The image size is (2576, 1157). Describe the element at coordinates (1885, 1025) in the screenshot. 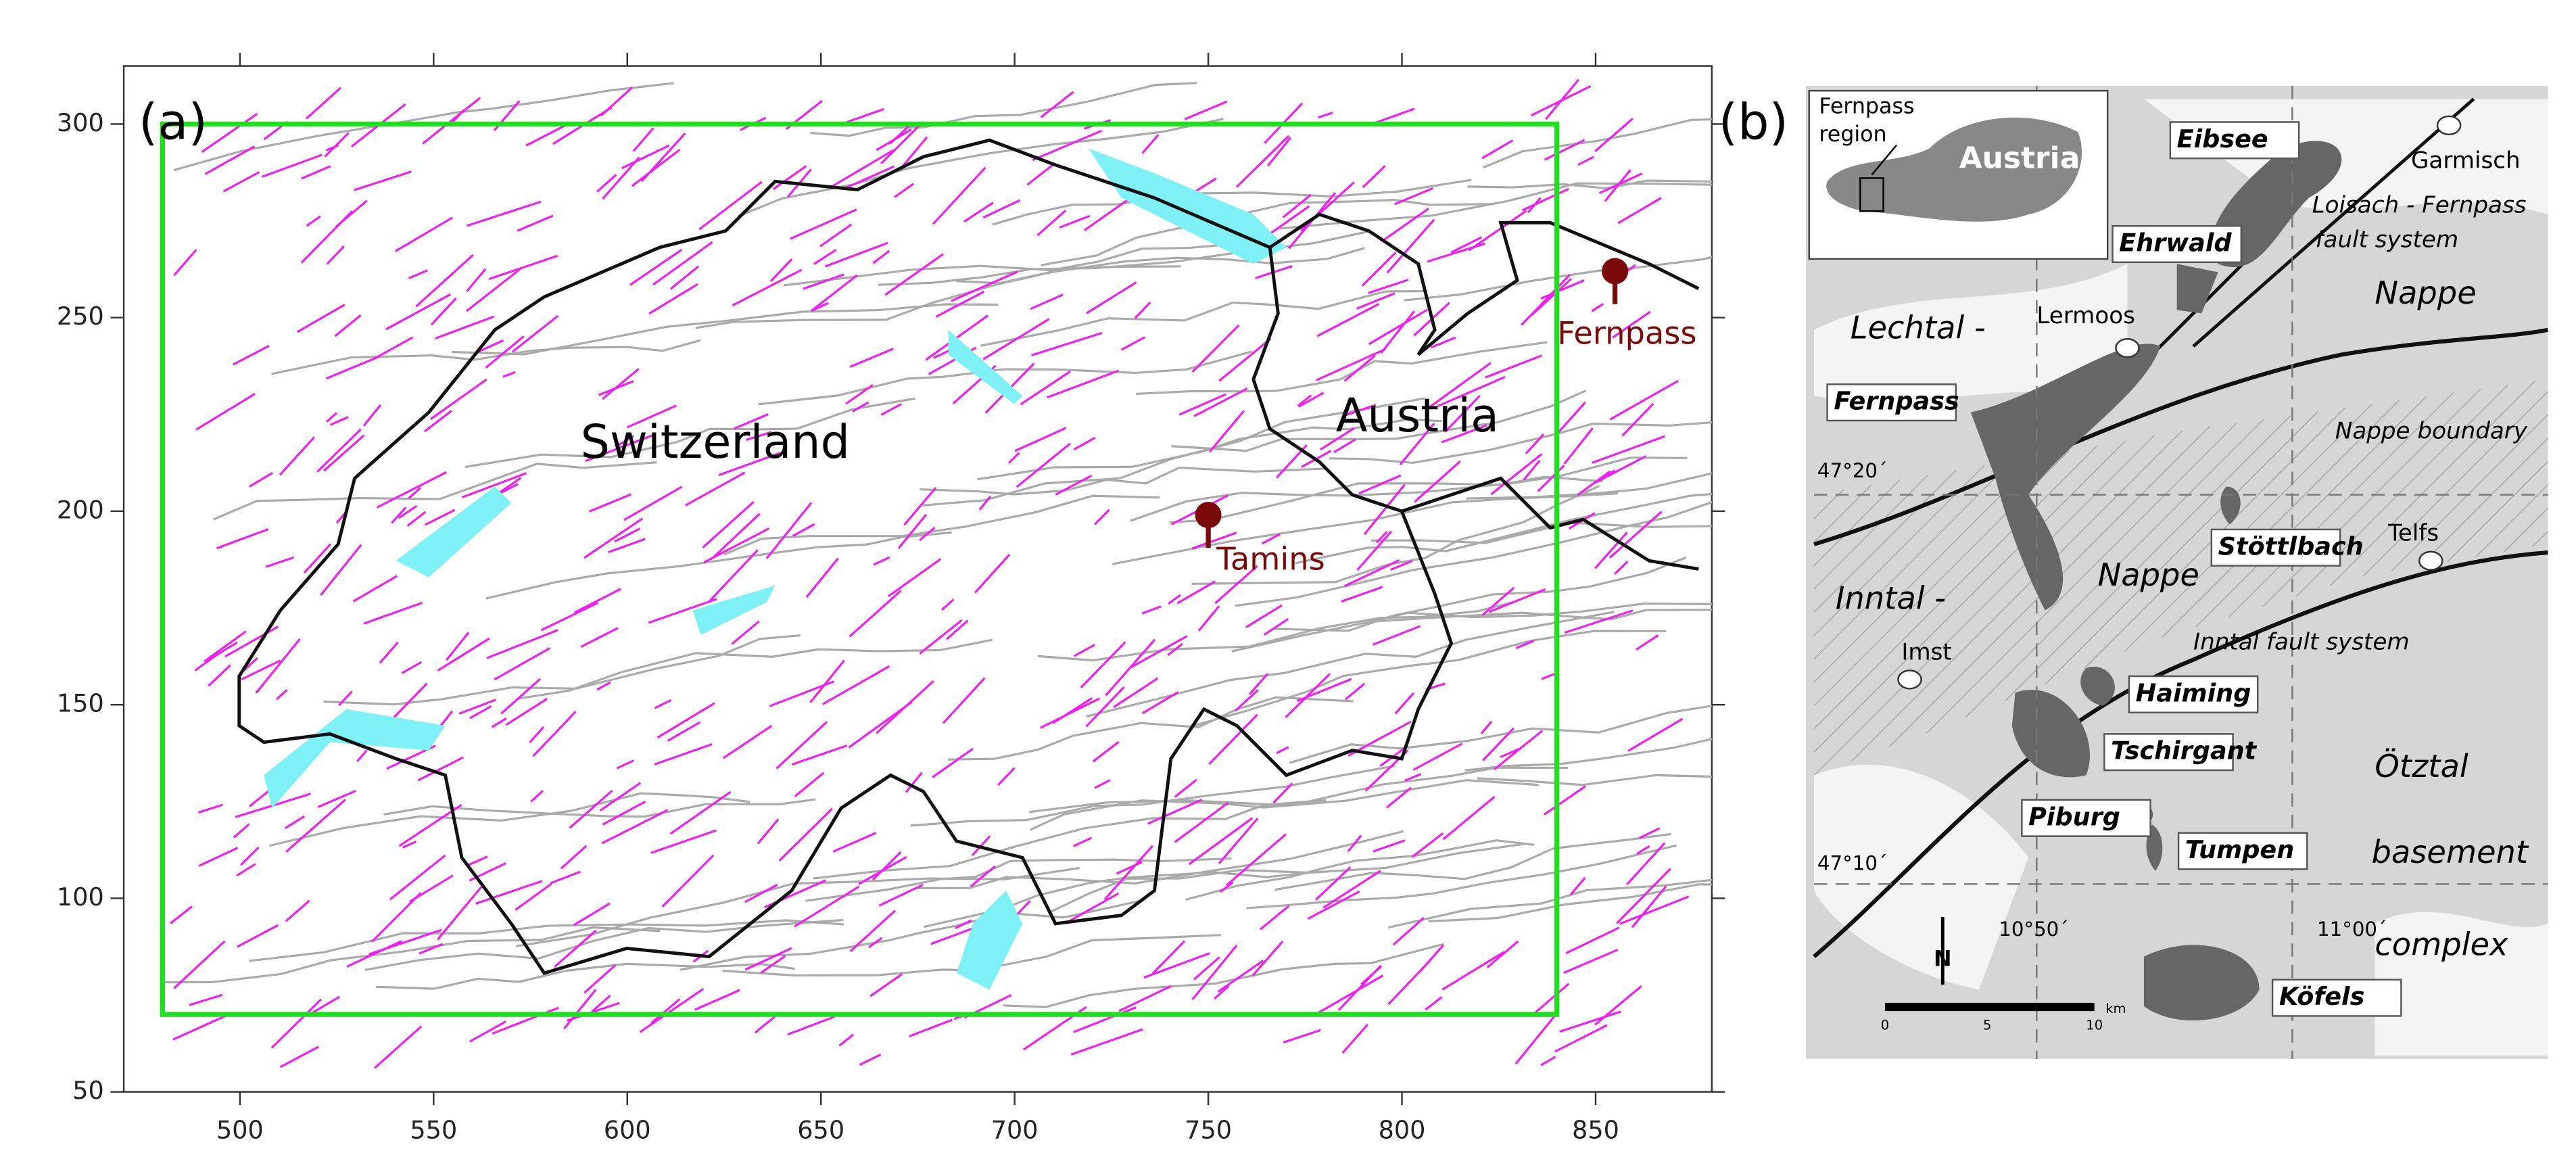

I see `scale-label: 0` at that location.